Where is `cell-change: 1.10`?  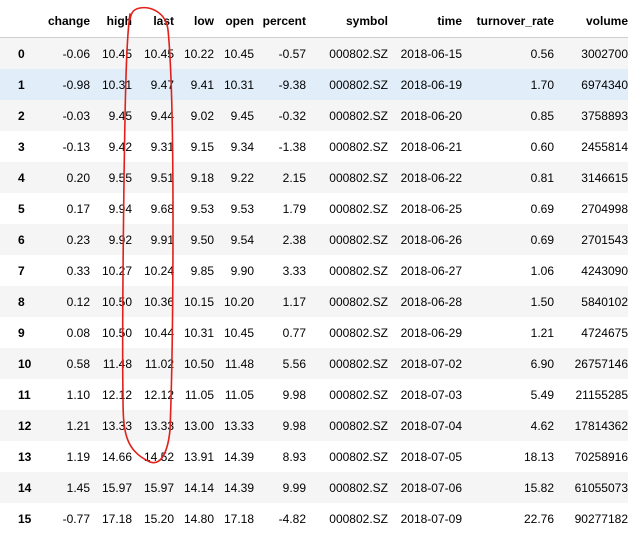
cell-change: 1.10 is located at coordinates (65, 394).